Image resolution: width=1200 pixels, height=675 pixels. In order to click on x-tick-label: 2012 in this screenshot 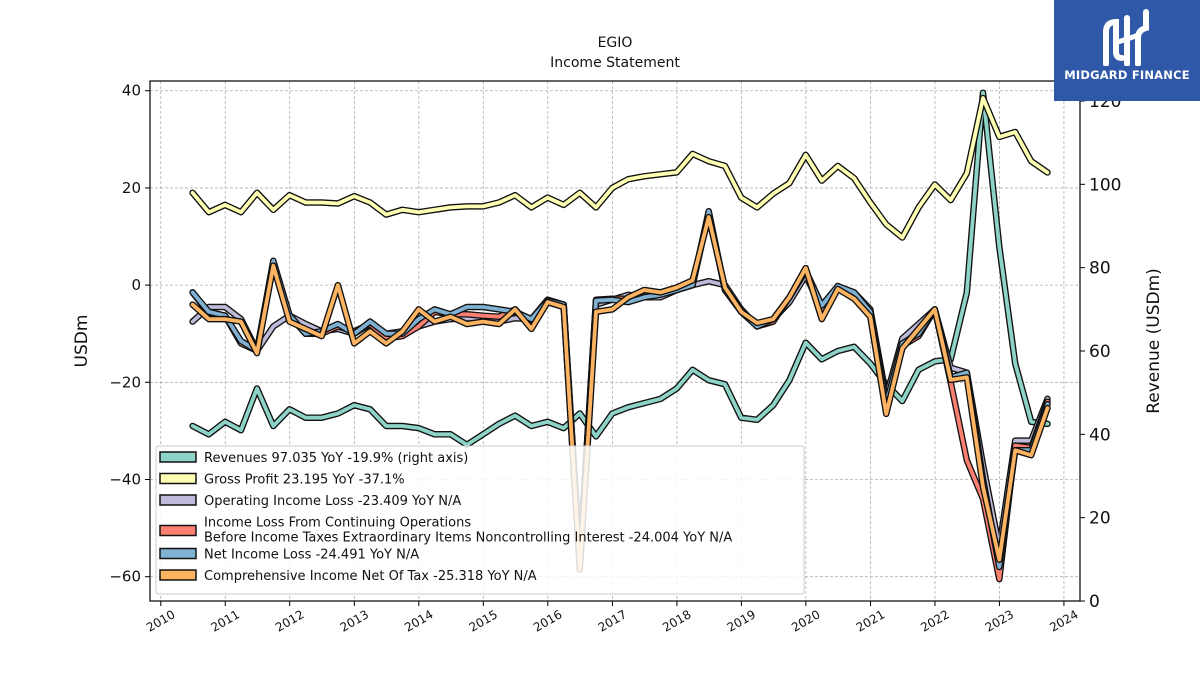, I will do `click(289, 620)`.